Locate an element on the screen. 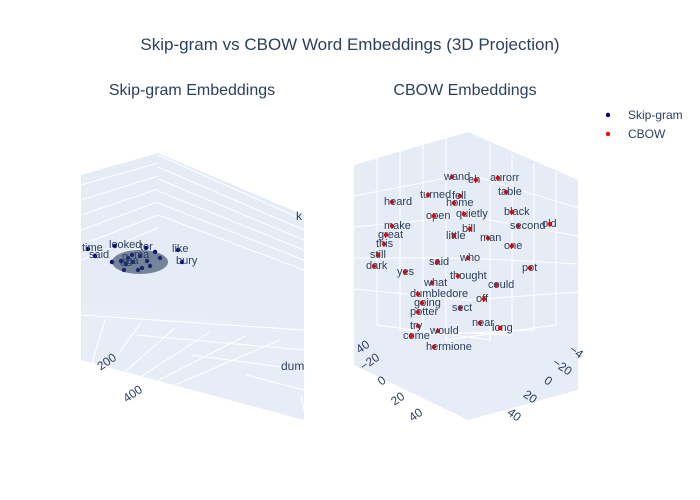  legend-item-skipgram: Skip-gram is located at coordinates (644, 115).